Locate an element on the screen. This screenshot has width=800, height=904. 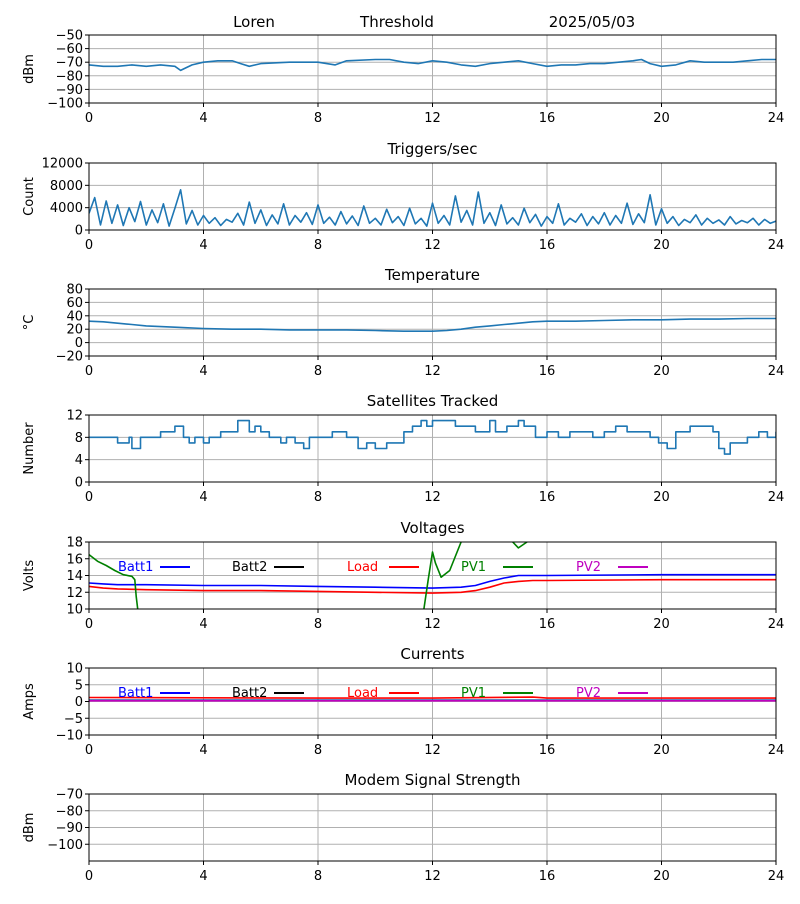
y-tick-label: 60 is located at coordinates (74, 303).